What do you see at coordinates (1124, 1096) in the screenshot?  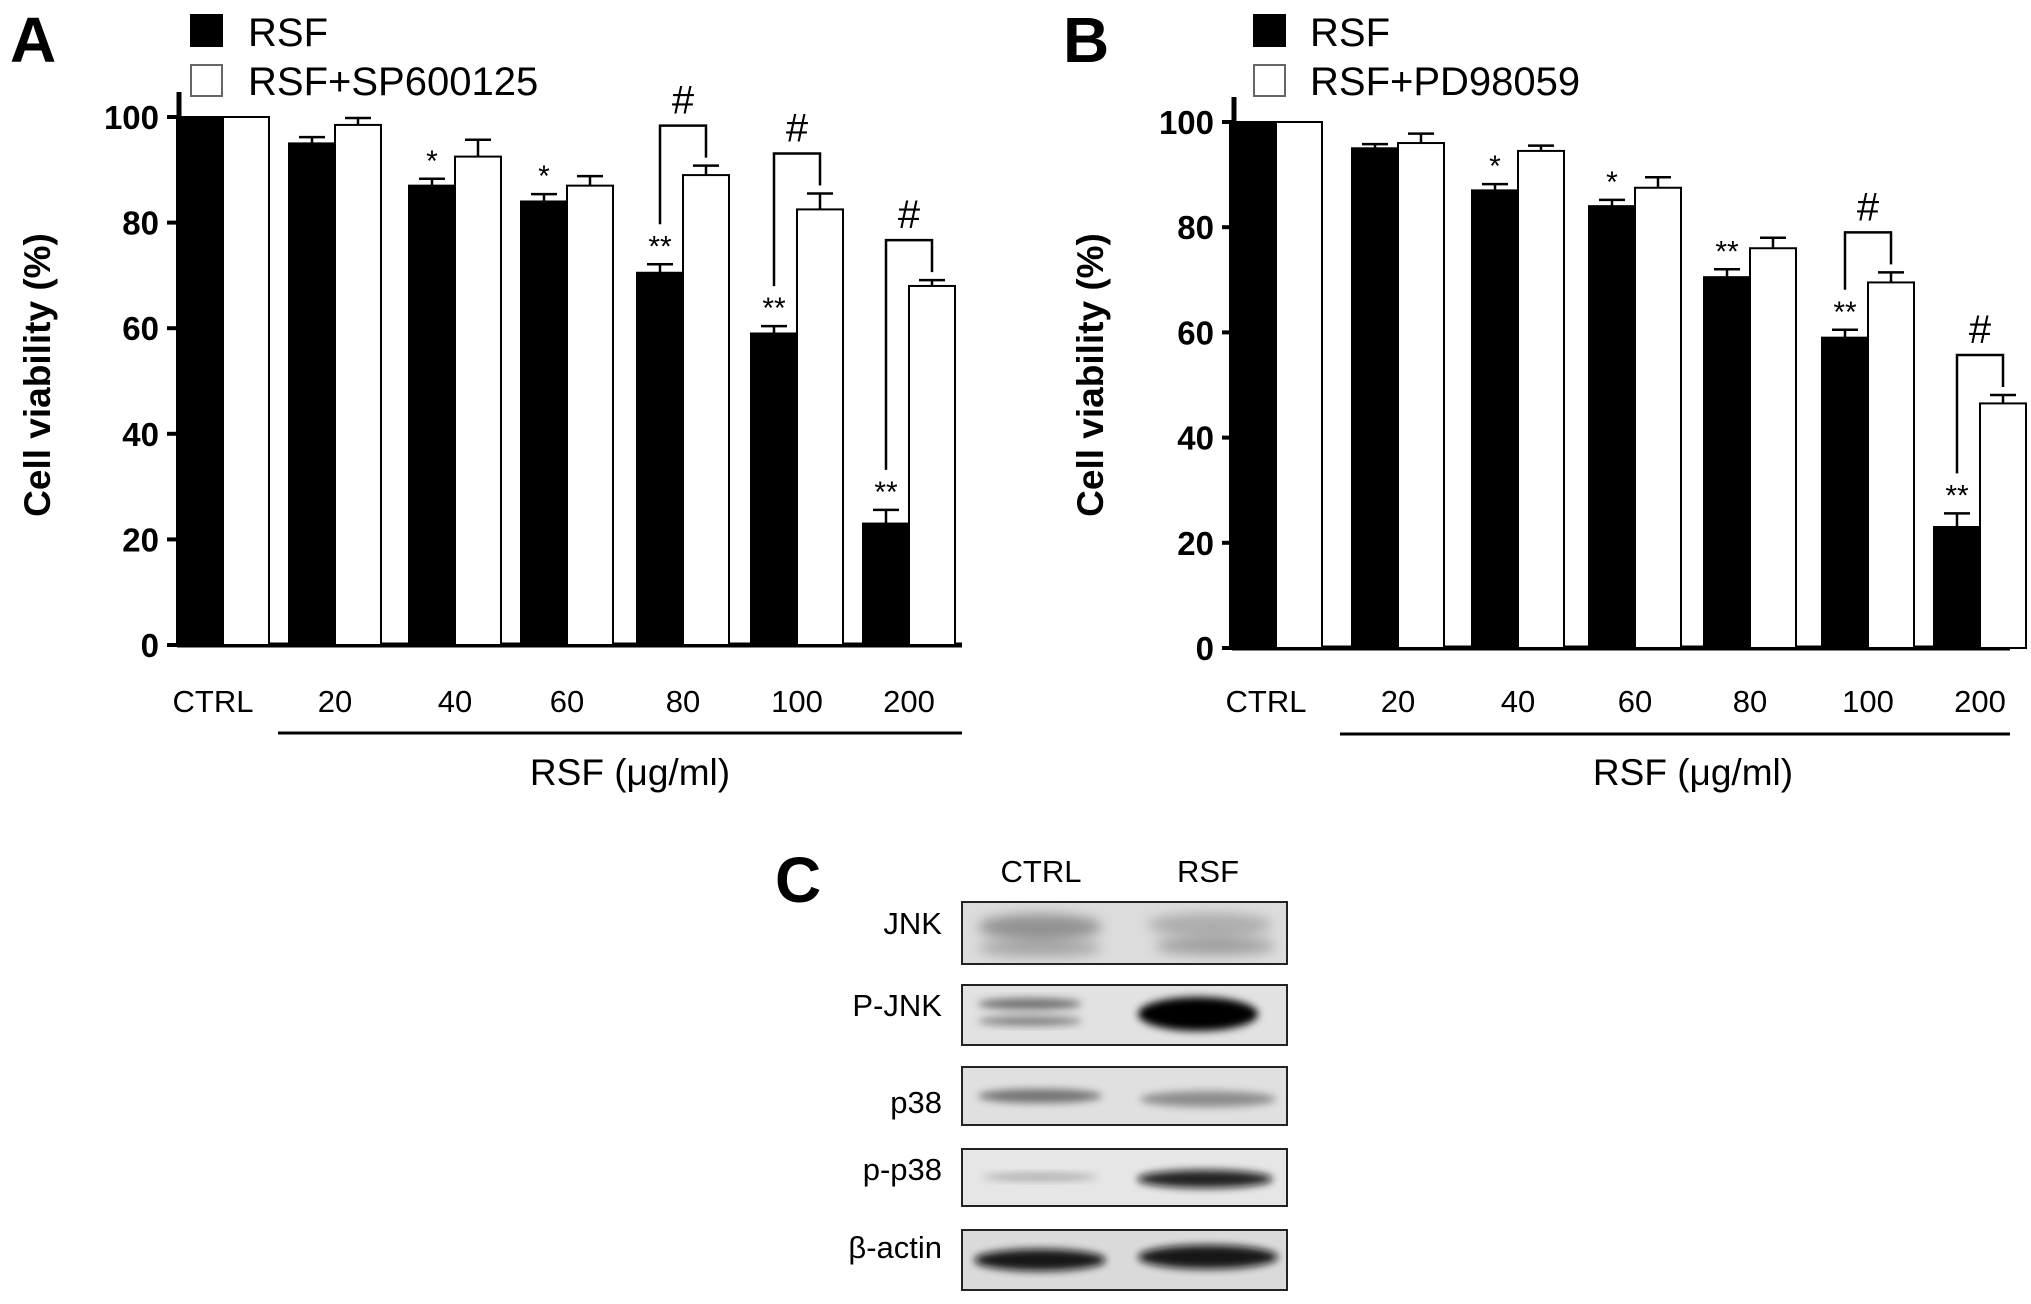 I see `blot-strip-p38` at bounding box center [1124, 1096].